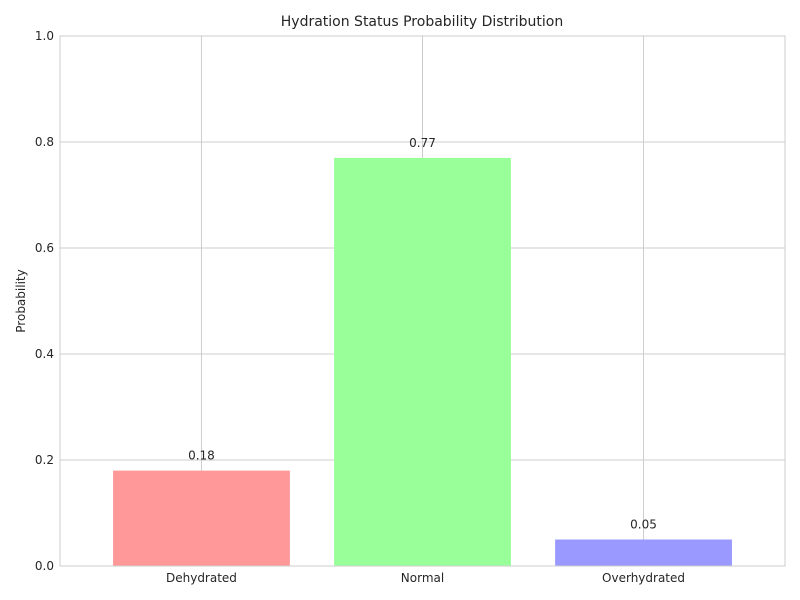  What do you see at coordinates (422, 143) in the screenshot?
I see `bar-value-label: 0.77` at bounding box center [422, 143].